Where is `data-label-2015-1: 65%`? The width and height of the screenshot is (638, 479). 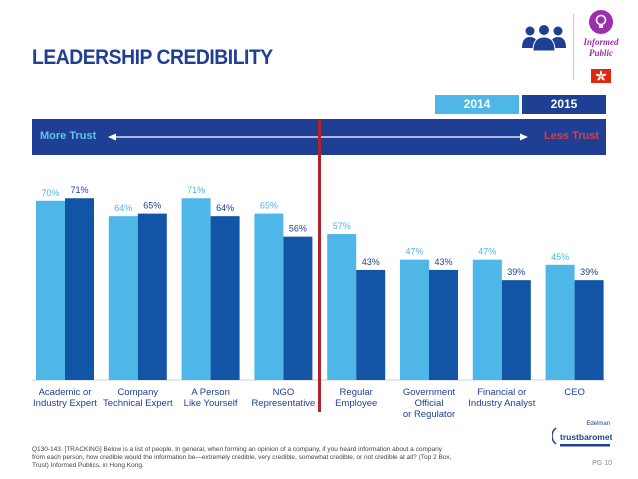 data-label-2015-1: 65% is located at coordinates (152, 206).